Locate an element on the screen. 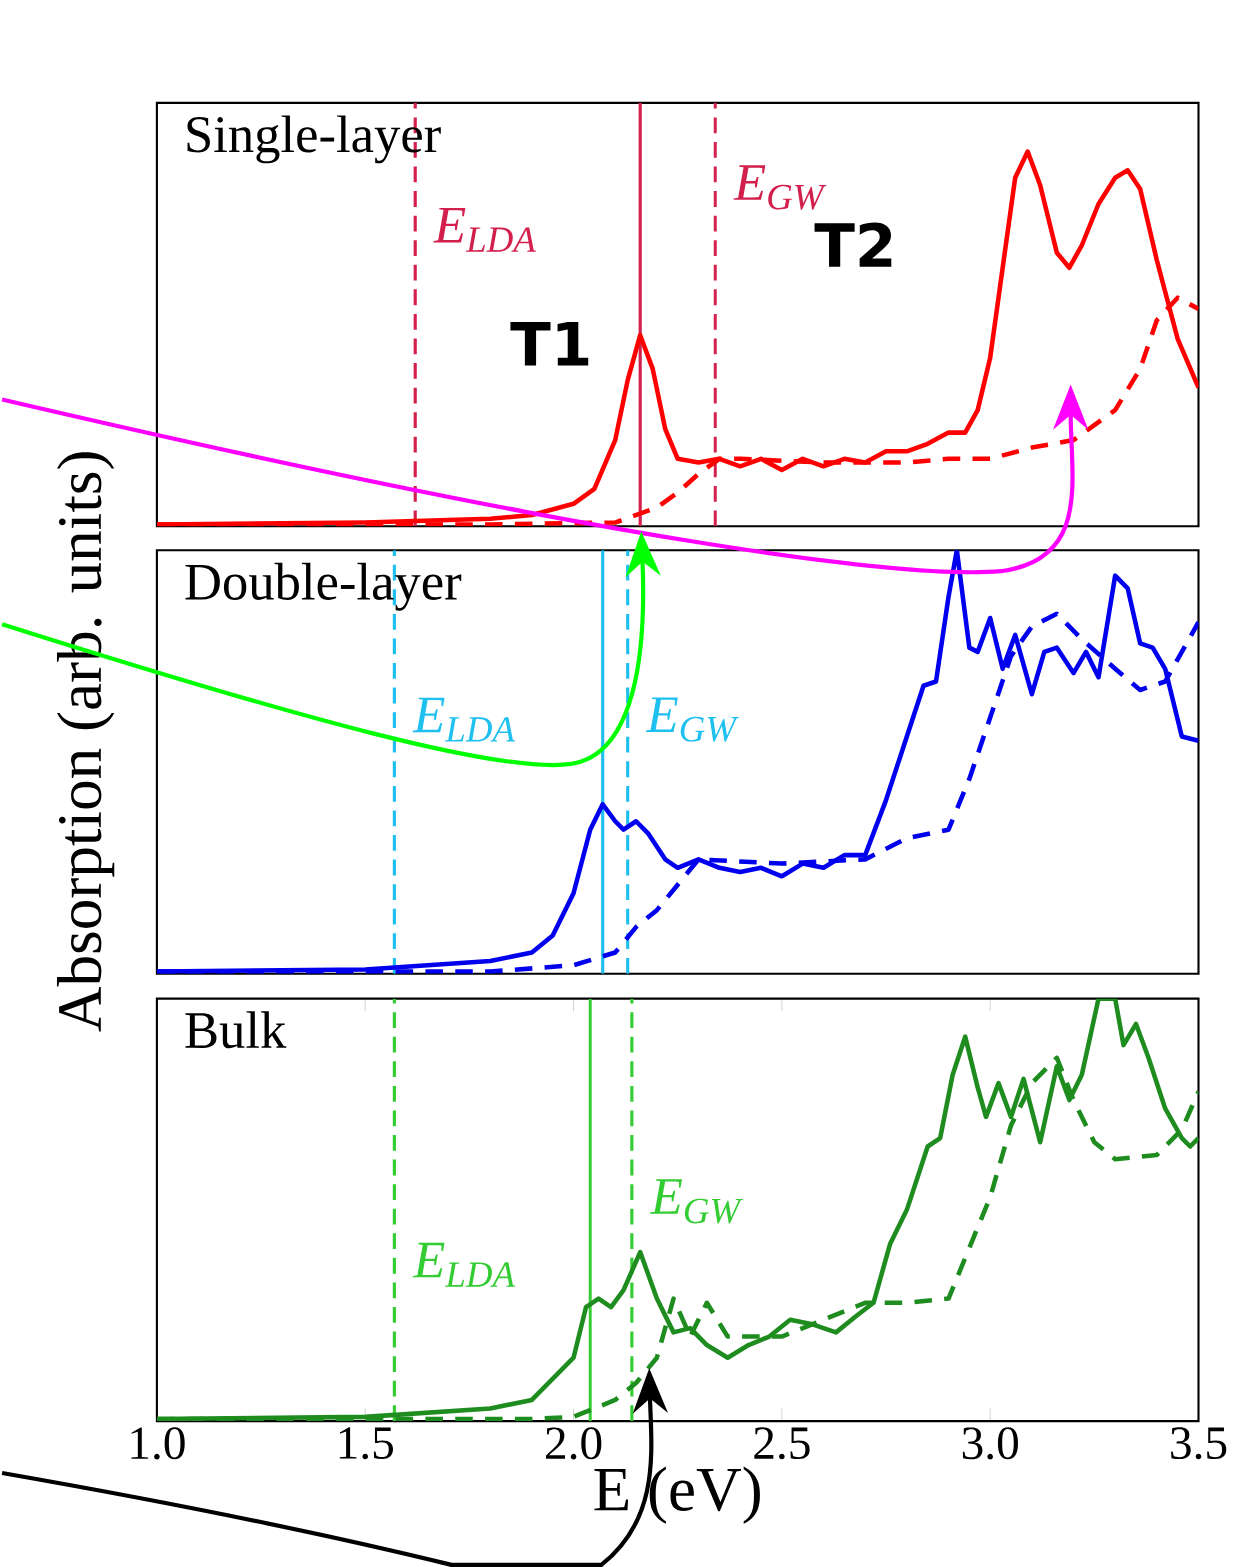 This screenshot has height=1567, width=1234. annotation: T1 is located at coordinates (549, 343).